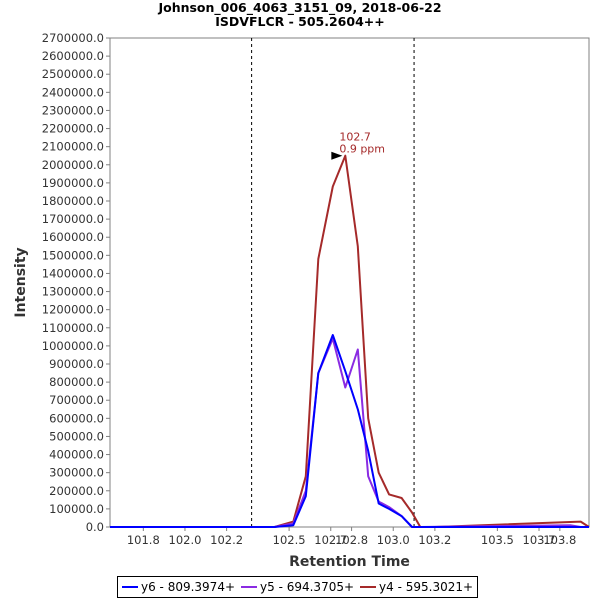 This screenshot has width=600, height=600. I want to click on y-tick-label: 1200000.0, so click(73, 310).